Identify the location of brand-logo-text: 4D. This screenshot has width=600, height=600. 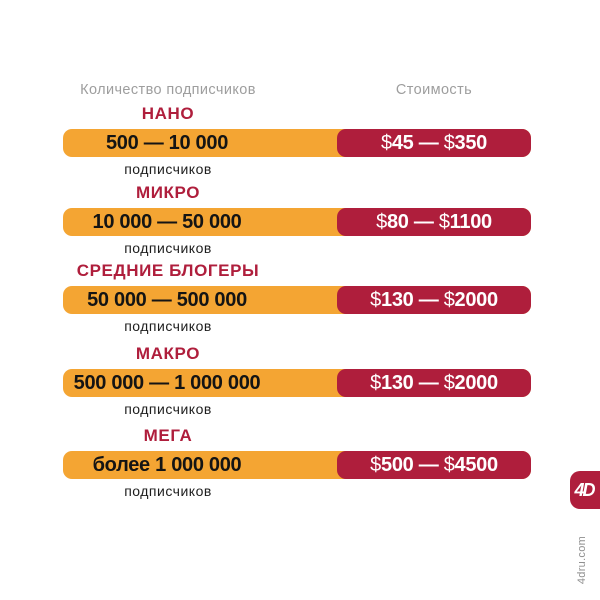
(584, 489).